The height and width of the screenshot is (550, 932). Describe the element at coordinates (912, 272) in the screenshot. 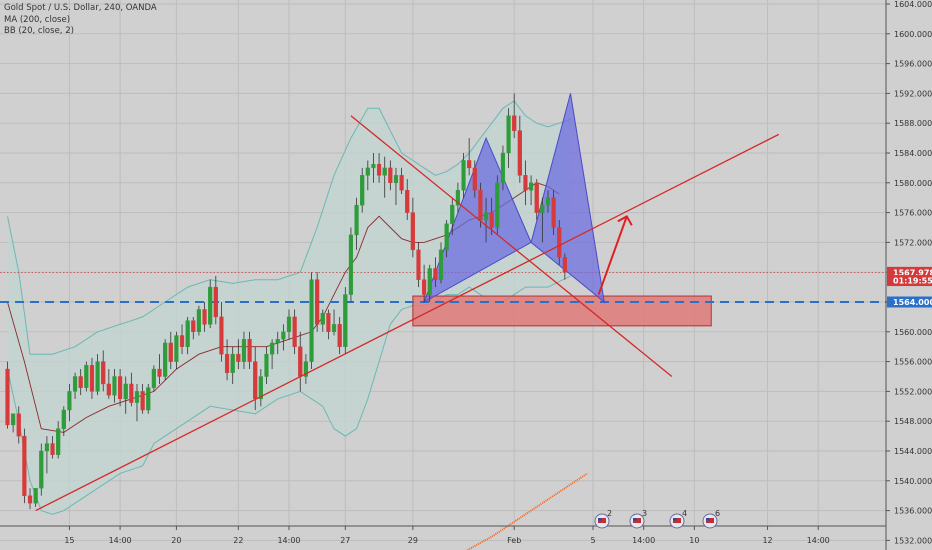

I see `last-price-tag: 1567.978` at that location.